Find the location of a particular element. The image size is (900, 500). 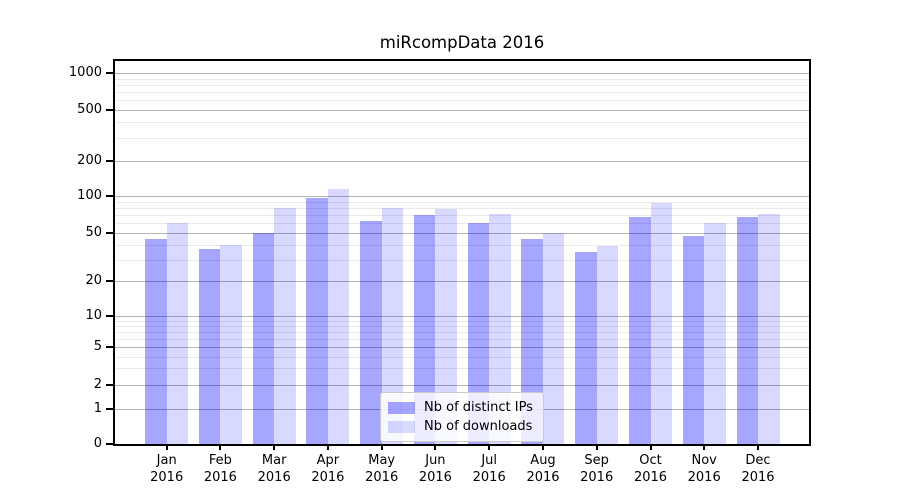

x-tick-label-may: May 2016 is located at coordinates (382, 469).